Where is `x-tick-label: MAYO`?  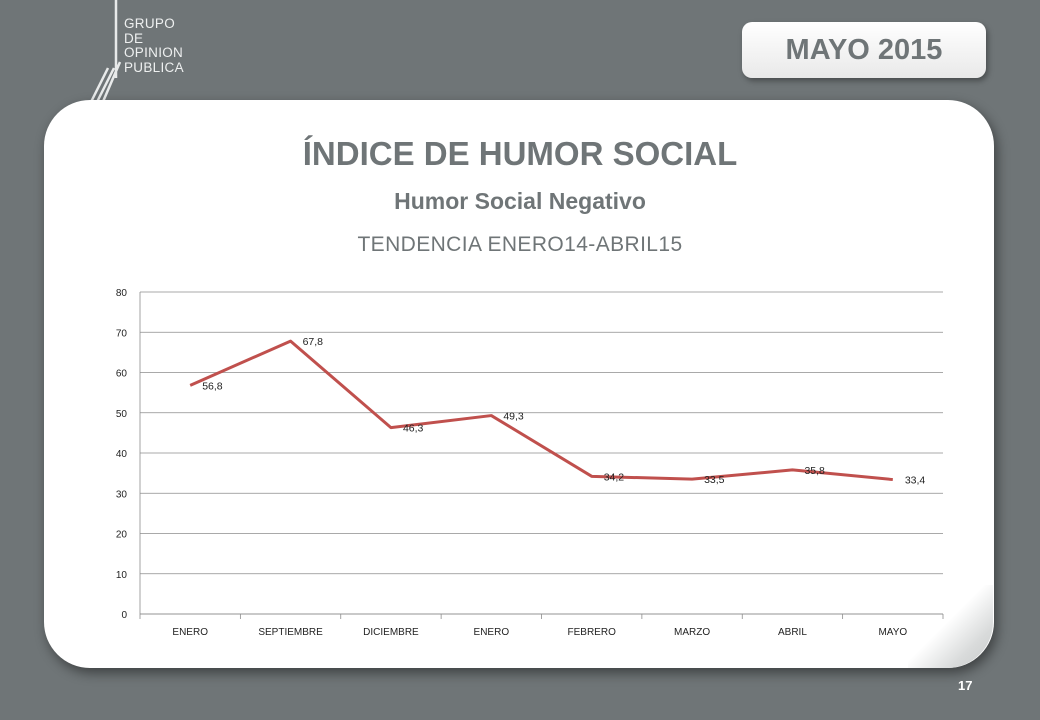 x-tick-label: MAYO is located at coordinates (892, 632).